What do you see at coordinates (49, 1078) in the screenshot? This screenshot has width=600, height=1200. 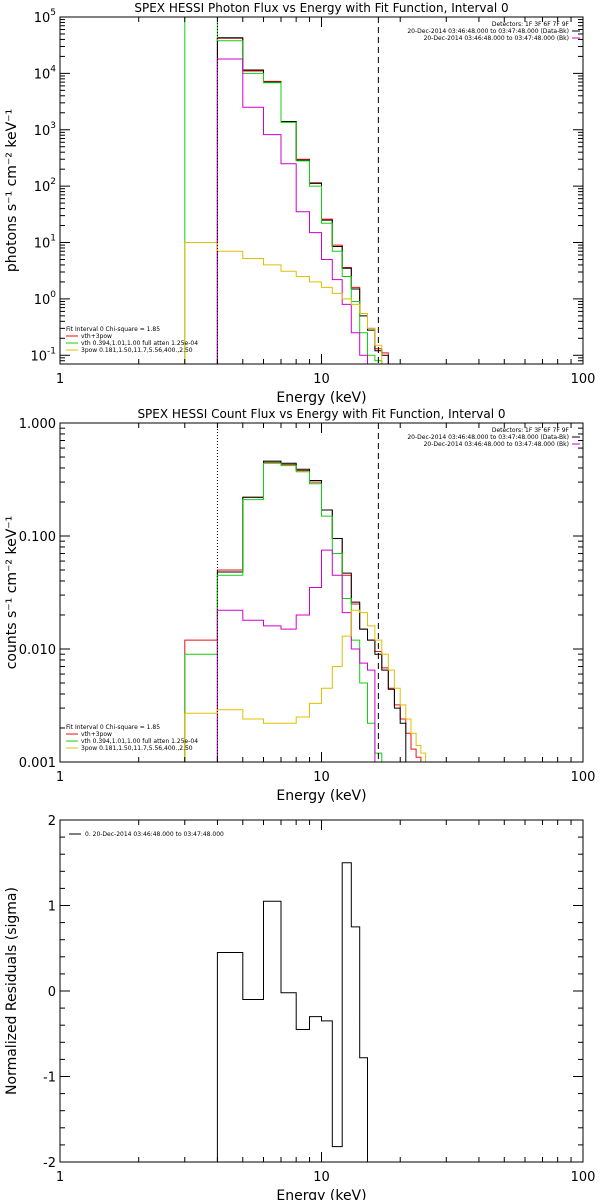 I see `y-tick-label: -1` at bounding box center [49, 1078].